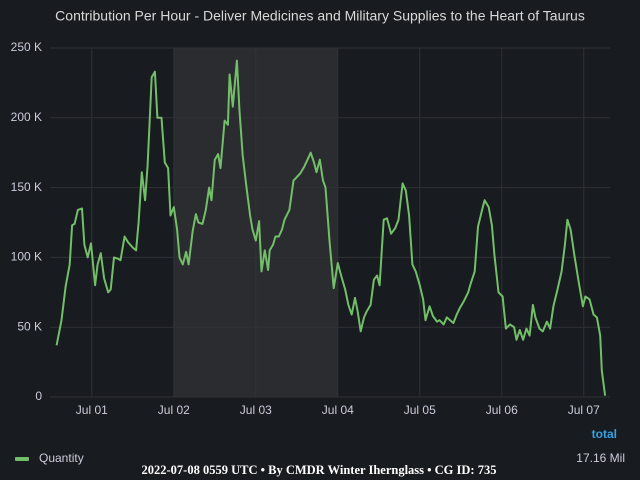 The height and width of the screenshot is (480, 640). Describe the element at coordinates (26, 187) in the screenshot. I see `y-tick-label: 150 K` at that location.